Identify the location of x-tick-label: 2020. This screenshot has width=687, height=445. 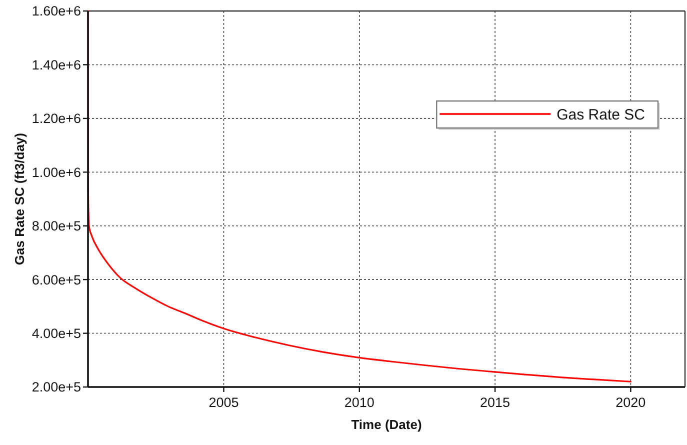
(631, 402).